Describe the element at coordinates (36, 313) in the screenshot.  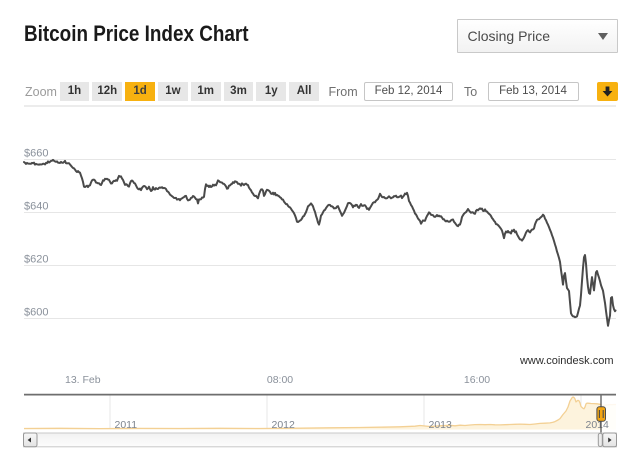
I see `svg-text: $600` at that location.